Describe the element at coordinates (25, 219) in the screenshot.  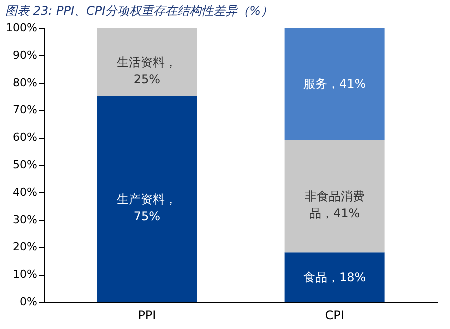
I see `y-tick-label: 30%` at that location.